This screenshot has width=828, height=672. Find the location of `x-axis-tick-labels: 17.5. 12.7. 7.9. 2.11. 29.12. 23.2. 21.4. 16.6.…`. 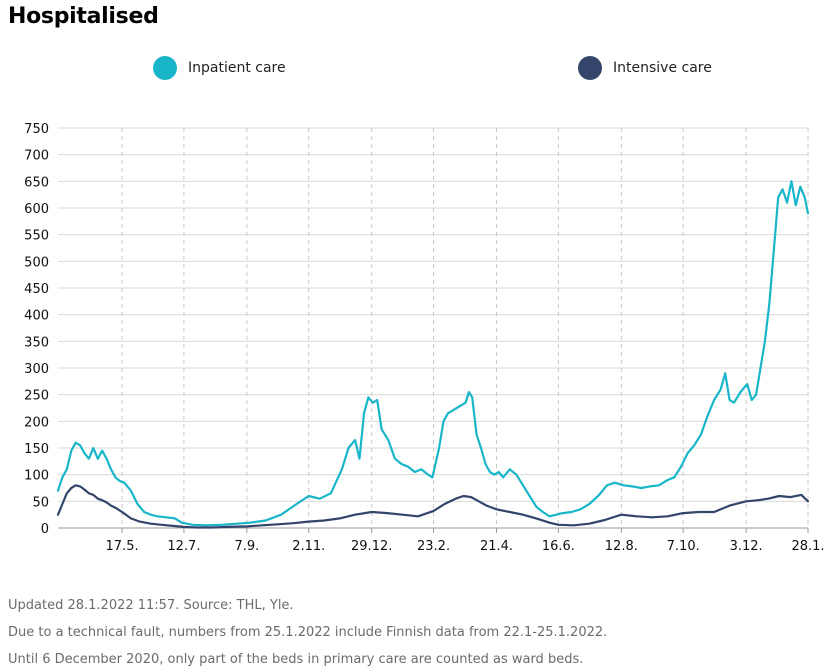

x-axis-tick-labels: 17.5. 12.7. 7.9. 2.11. 29.12. 23.2. 21.4. 16.6.… is located at coordinates (465, 544).